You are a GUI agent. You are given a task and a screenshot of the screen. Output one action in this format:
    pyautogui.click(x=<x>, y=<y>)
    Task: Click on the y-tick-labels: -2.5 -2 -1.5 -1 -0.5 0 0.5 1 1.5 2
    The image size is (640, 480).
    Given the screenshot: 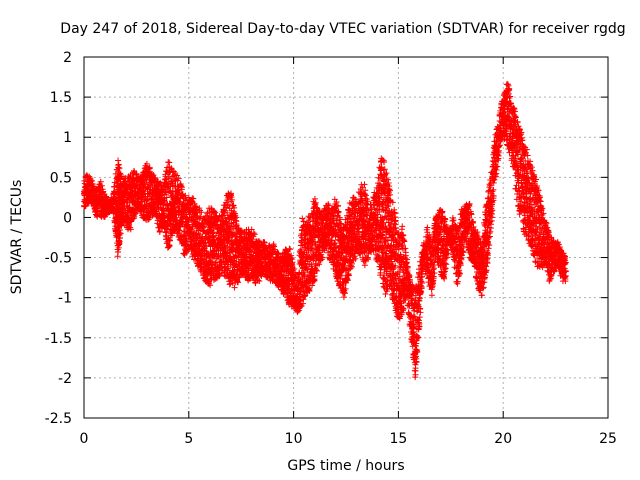 What is the action you would take?
    pyautogui.click(x=58, y=238)
    